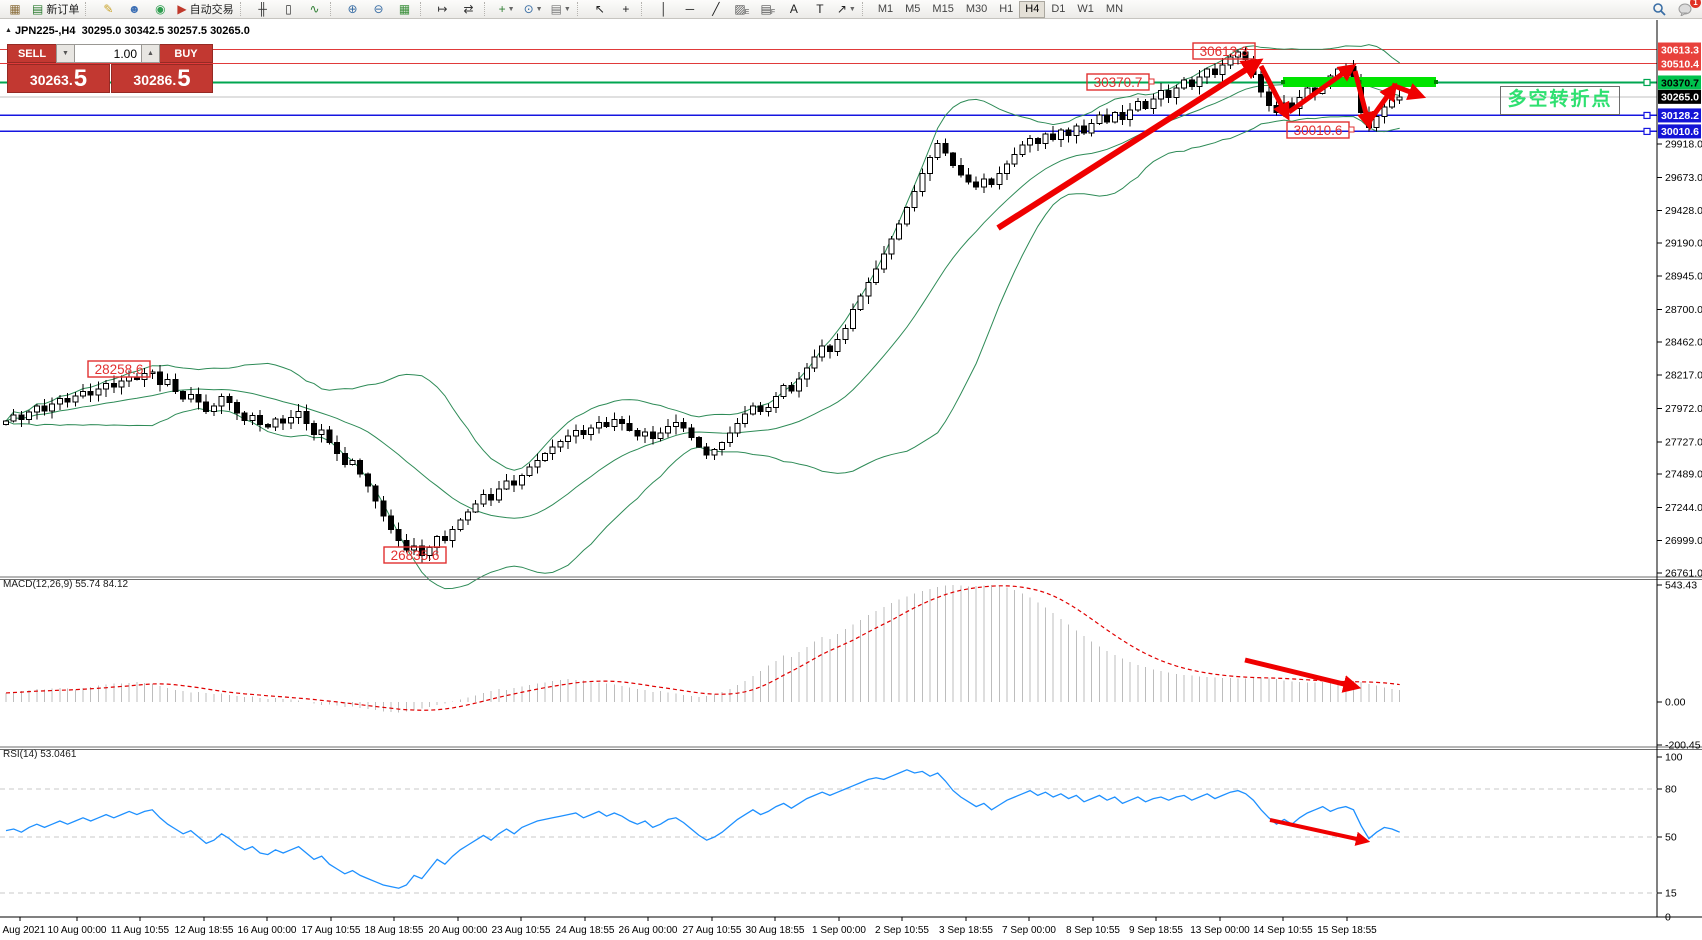  Describe the element at coordinates (40, 754) in the screenshot. I see `rsi-label: RSI(14) 53.0461` at that location.